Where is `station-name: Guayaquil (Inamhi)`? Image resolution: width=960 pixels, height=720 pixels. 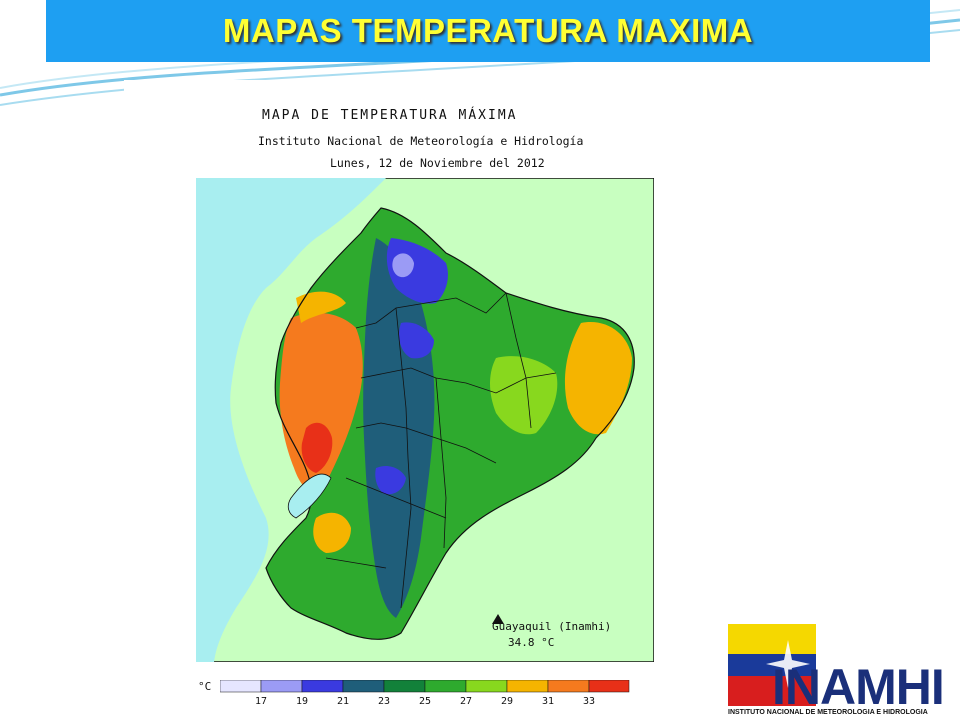 station-name: Guayaquil (Inamhi) is located at coordinates (552, 626).